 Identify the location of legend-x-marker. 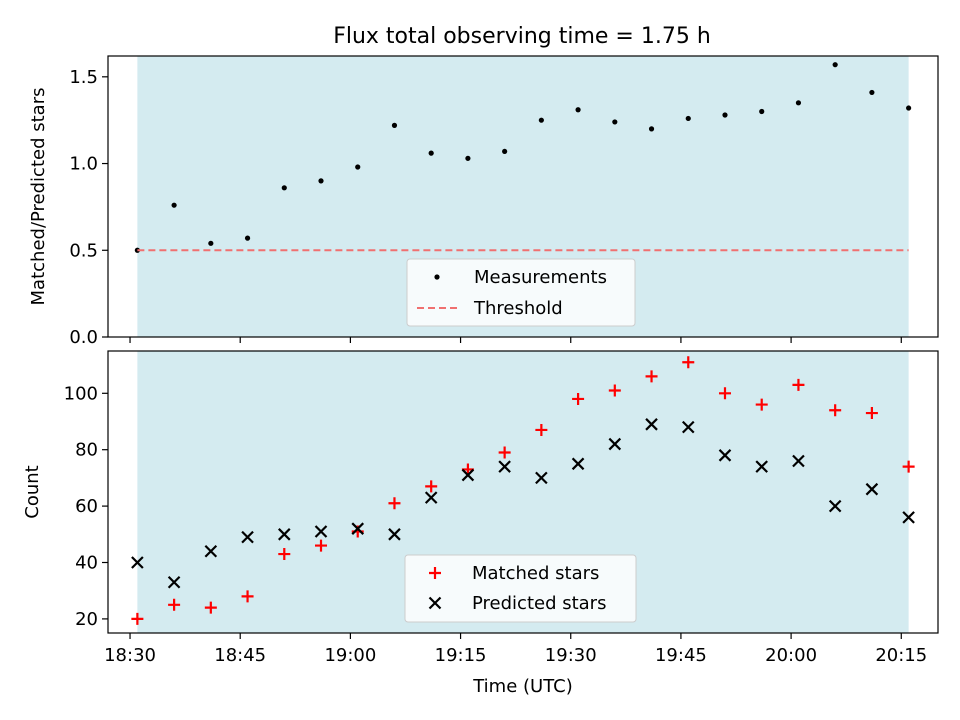
(435, 603).